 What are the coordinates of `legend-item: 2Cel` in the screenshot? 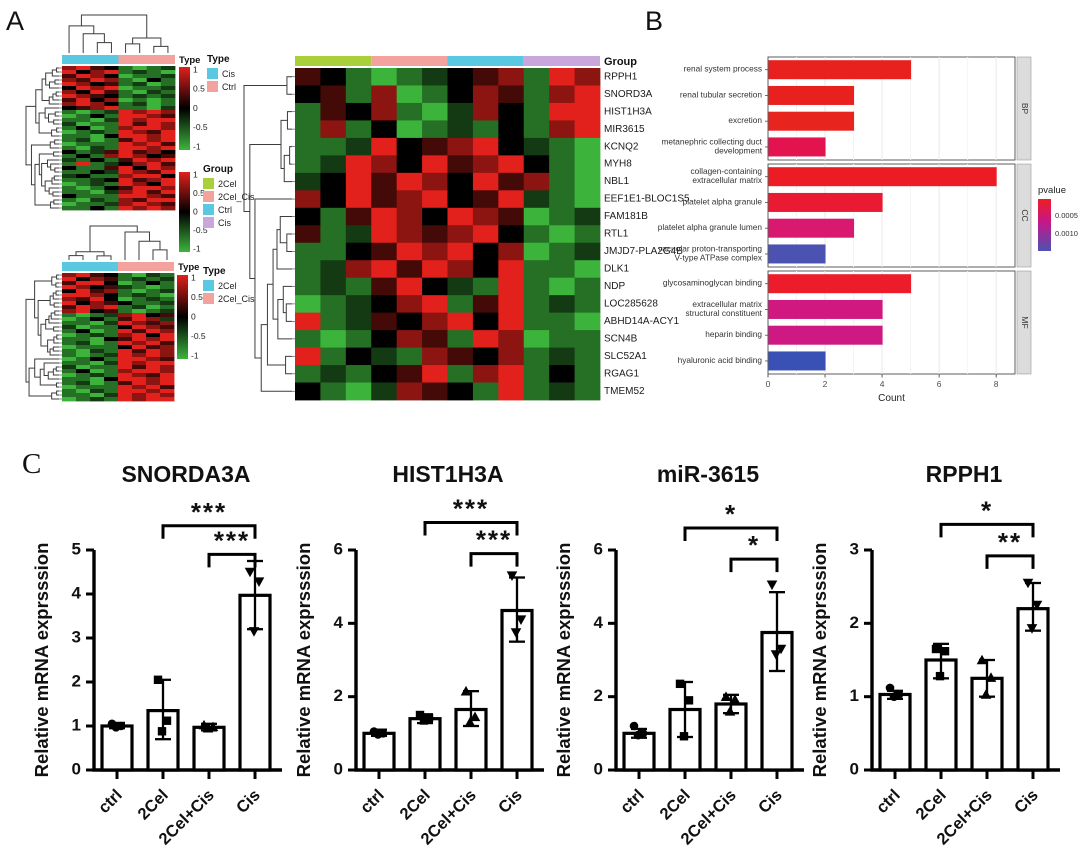 It's located at (229, 183).